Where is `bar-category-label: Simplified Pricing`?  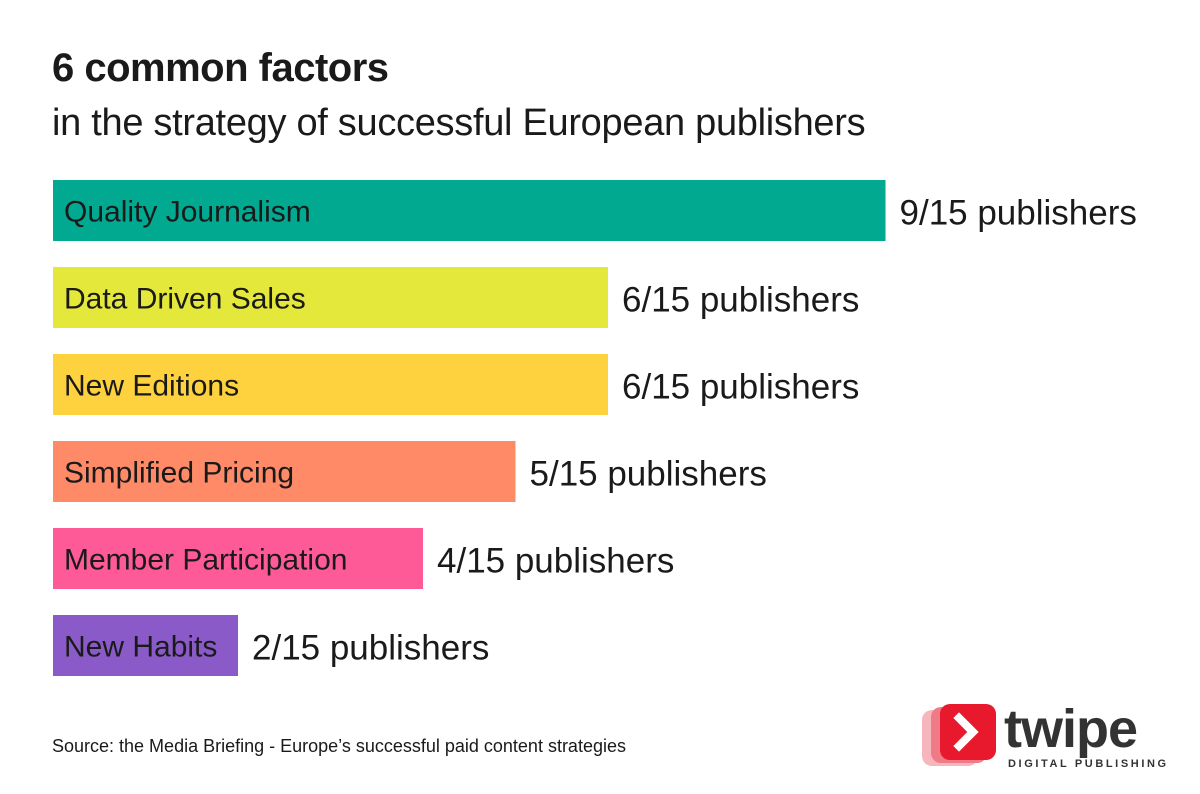
bar-category-label: Simplified Pricing is located at coordinates (179, 473).